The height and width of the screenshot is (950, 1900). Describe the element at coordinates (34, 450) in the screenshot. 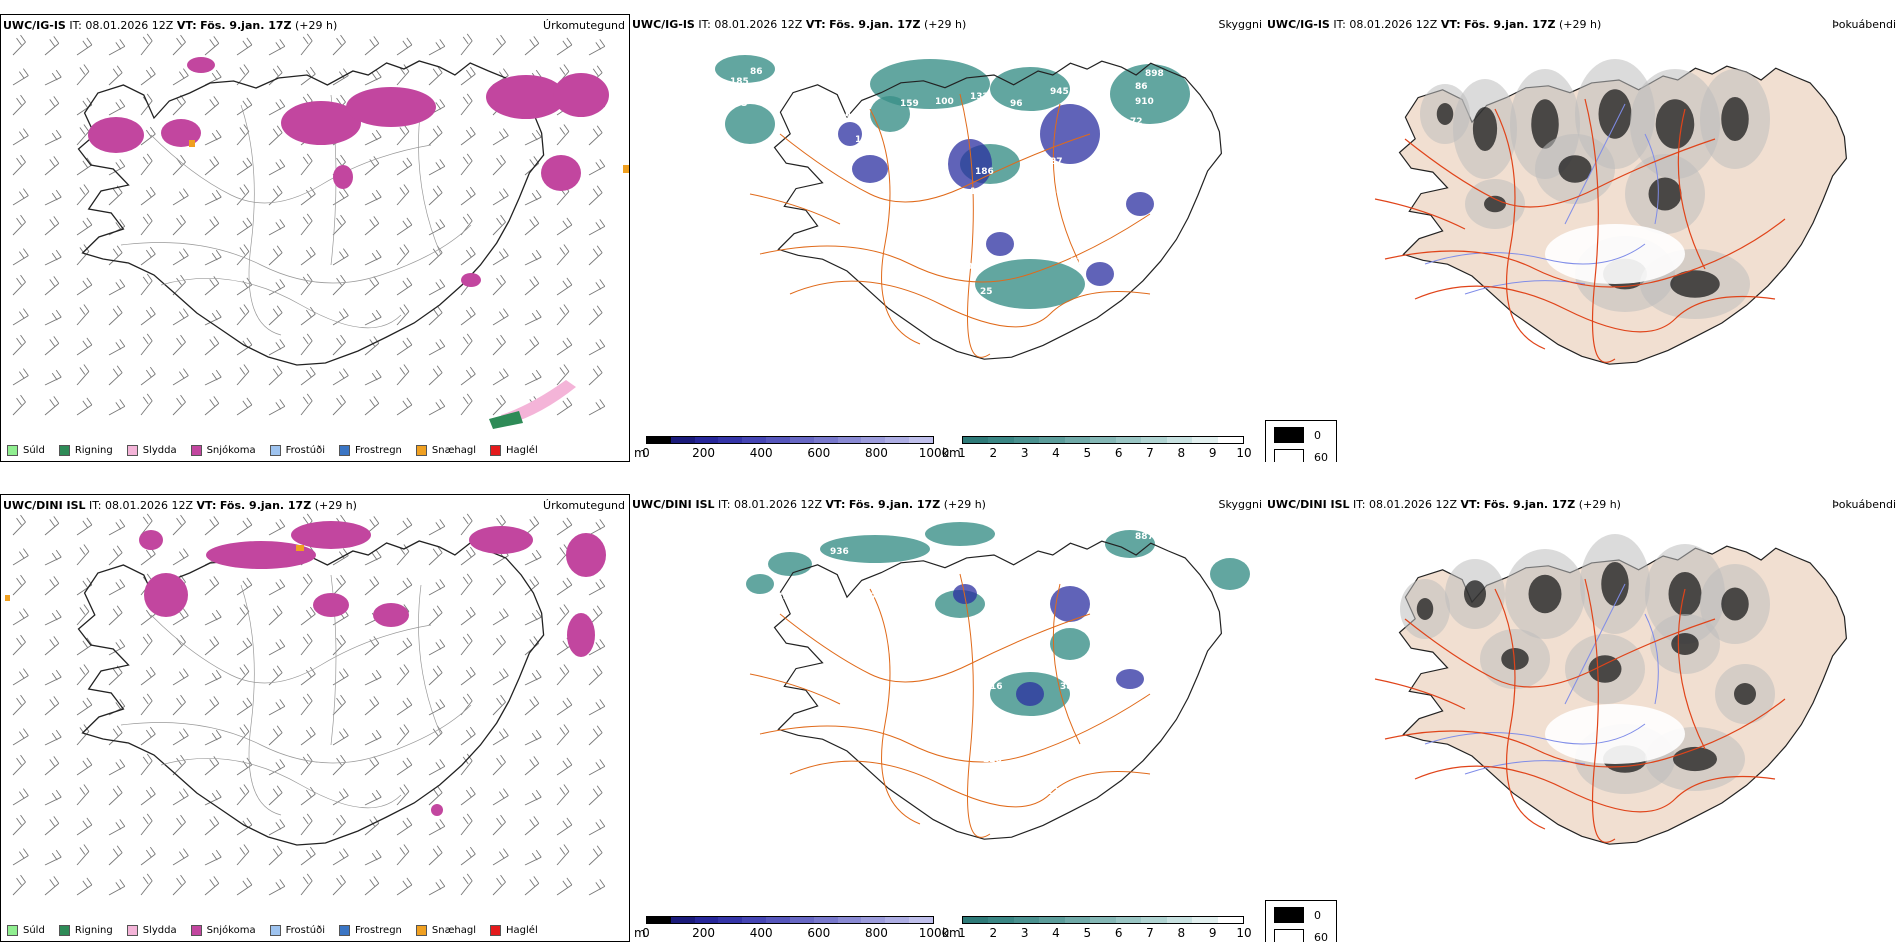

I see `legend-label: Súld` at that location.